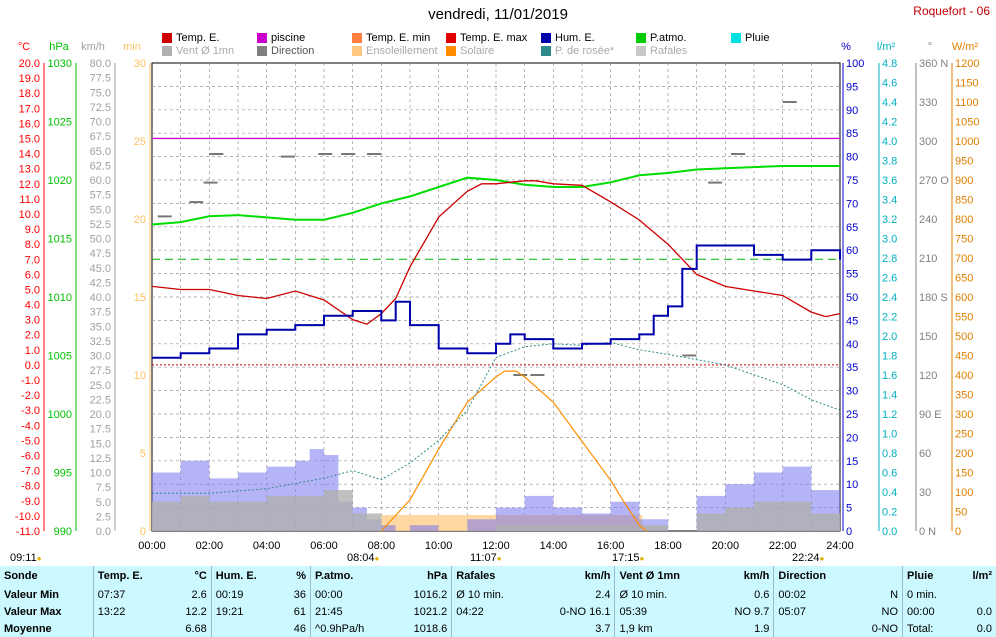  Describe the element at coordinates (762, 628) in the screenshot. I see `cell: 1.9` at that location.